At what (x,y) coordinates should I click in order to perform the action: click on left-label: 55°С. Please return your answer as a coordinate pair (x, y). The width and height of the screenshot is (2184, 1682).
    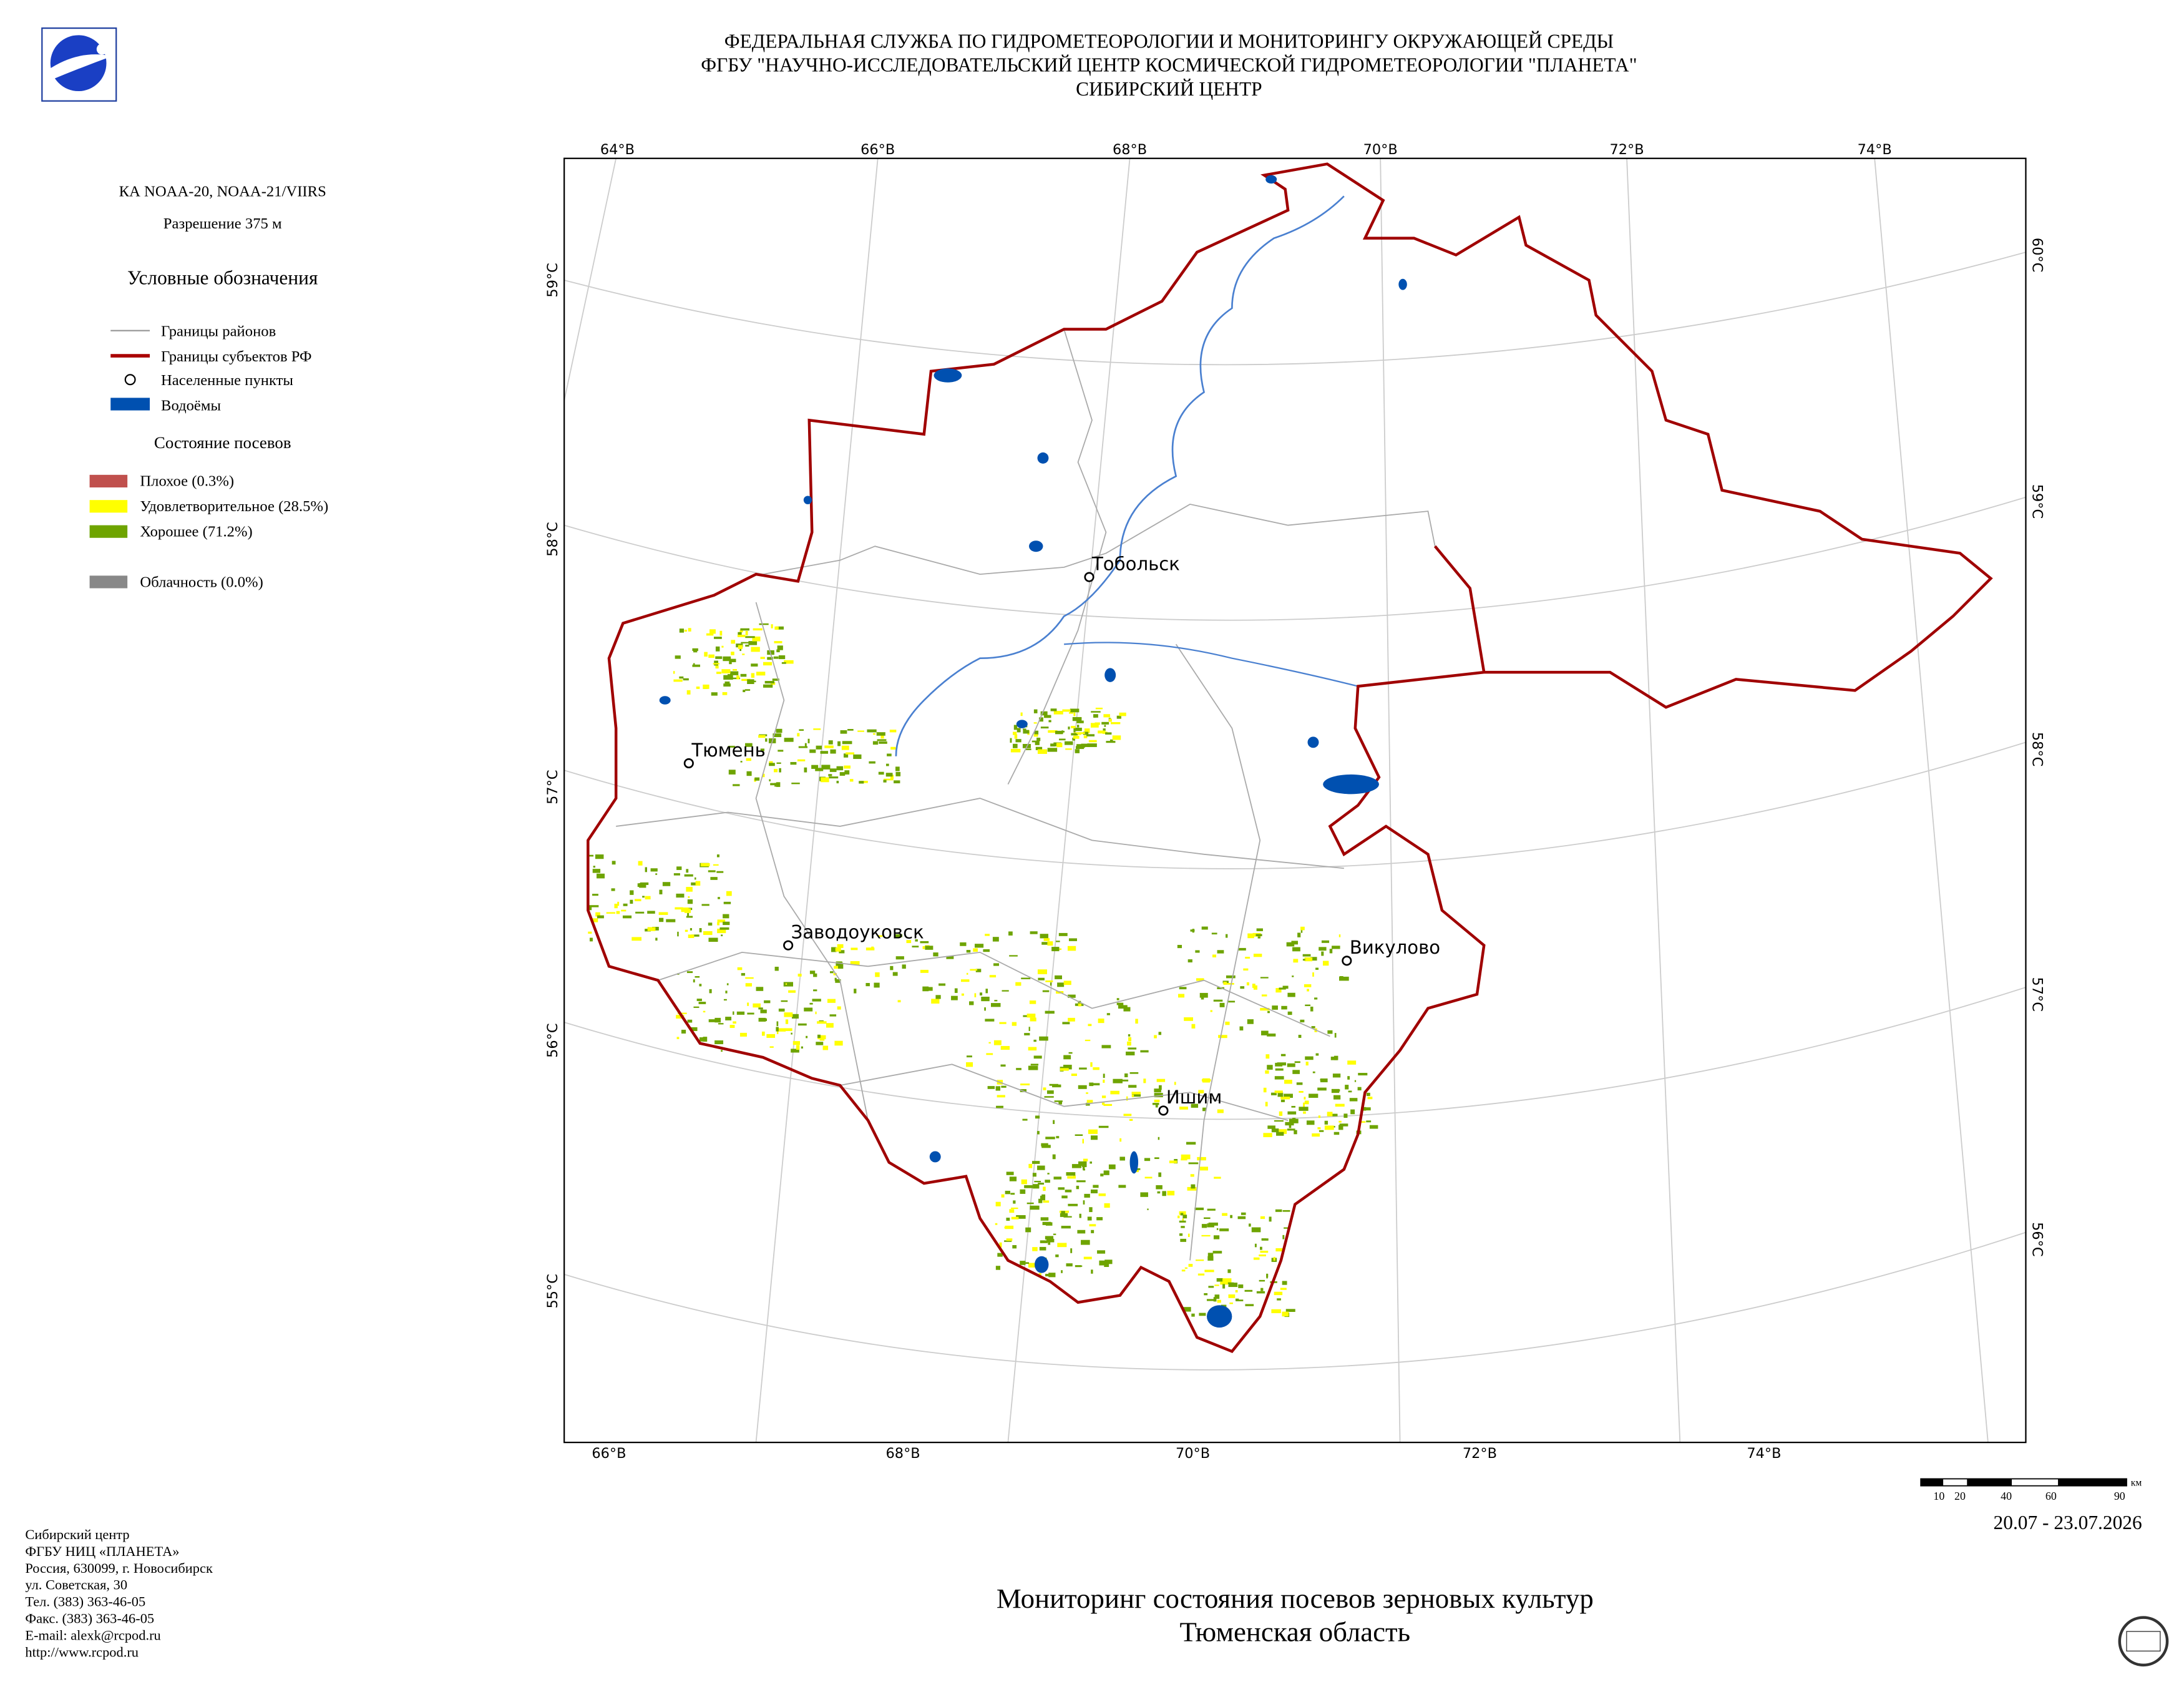
    Looking at the image, I should click on (553, 1291).